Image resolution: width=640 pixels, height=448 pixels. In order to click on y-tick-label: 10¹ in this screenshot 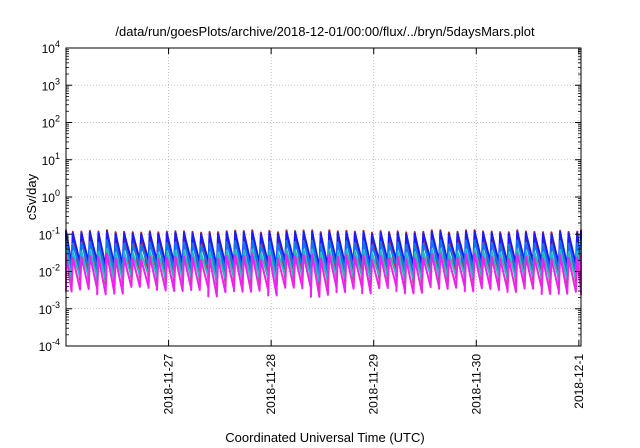, I will do `click(51, 159)`.